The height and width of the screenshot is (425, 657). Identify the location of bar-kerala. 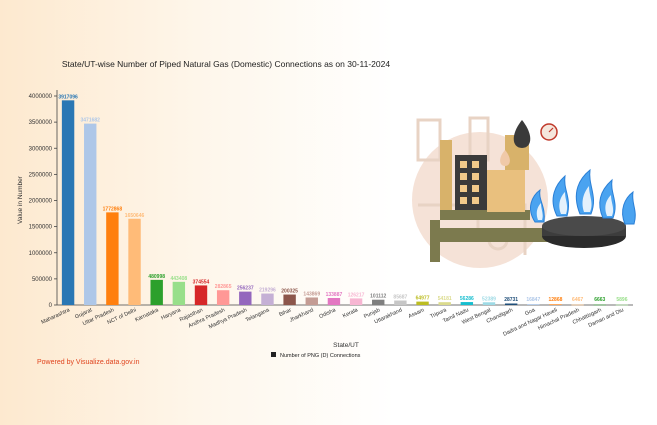
(356, 301).